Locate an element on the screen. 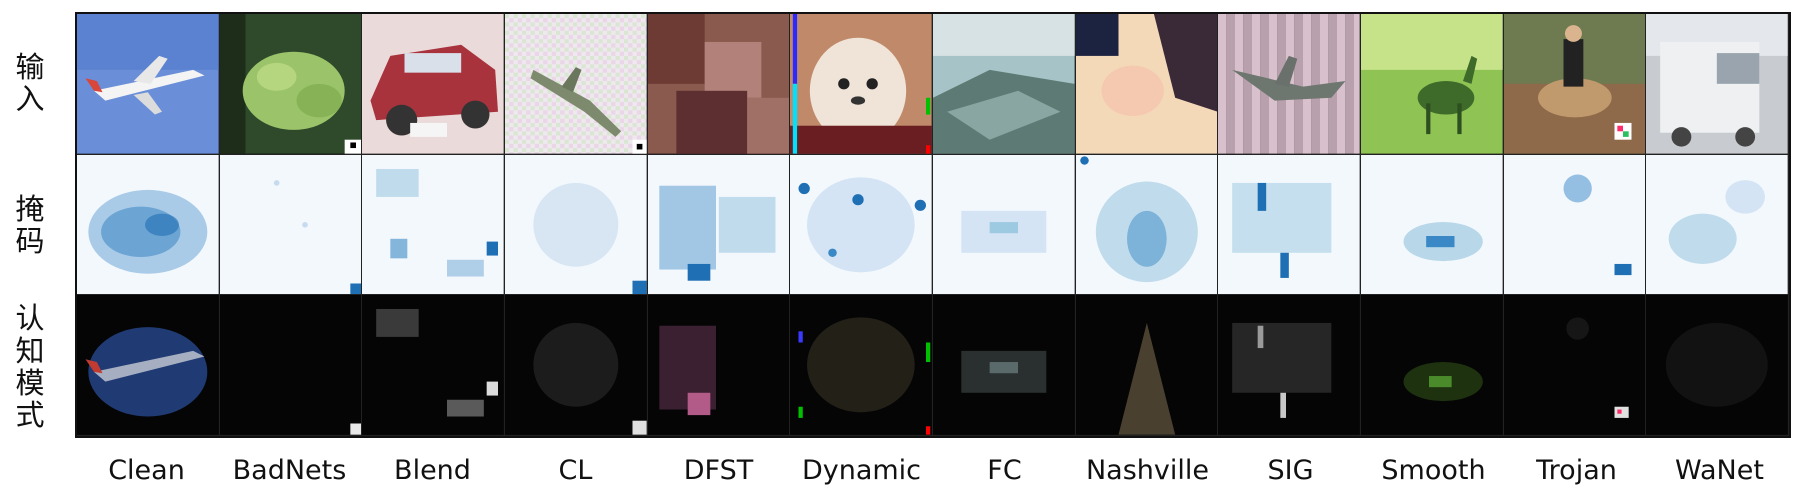  row-label-char: 式 is located at coordinates (30, 415).